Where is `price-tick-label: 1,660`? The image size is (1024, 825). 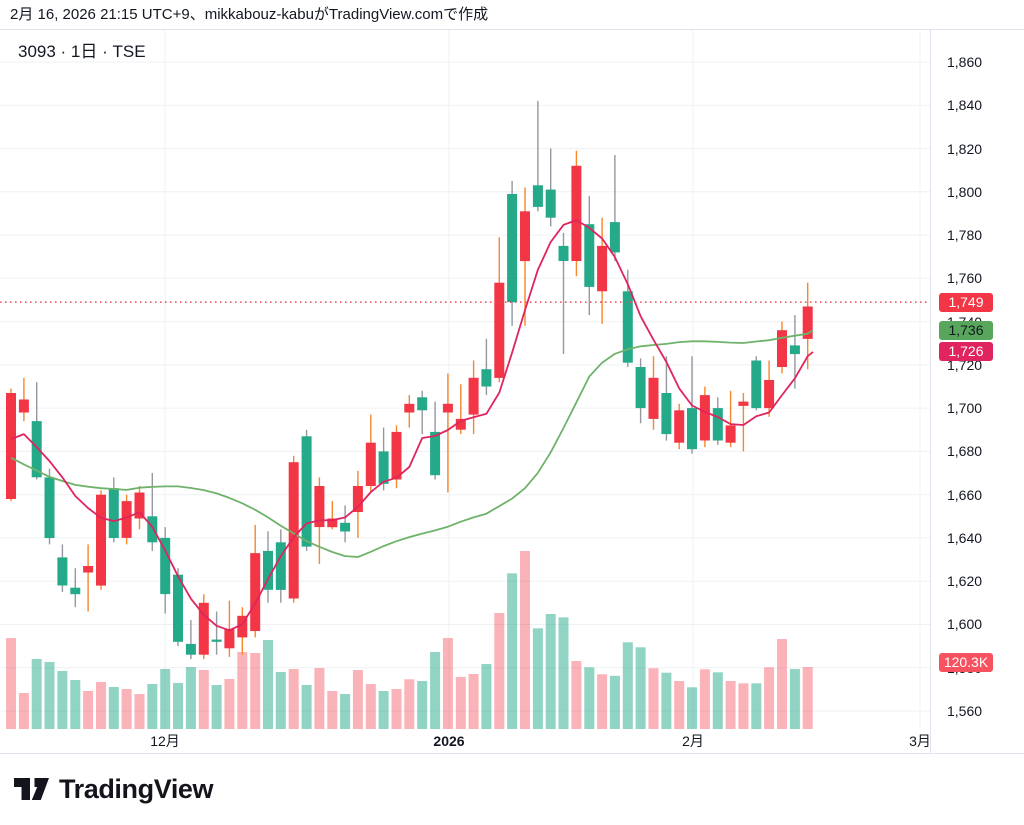 price-tick-label: 1,660 is located at coordinates (965, 494).